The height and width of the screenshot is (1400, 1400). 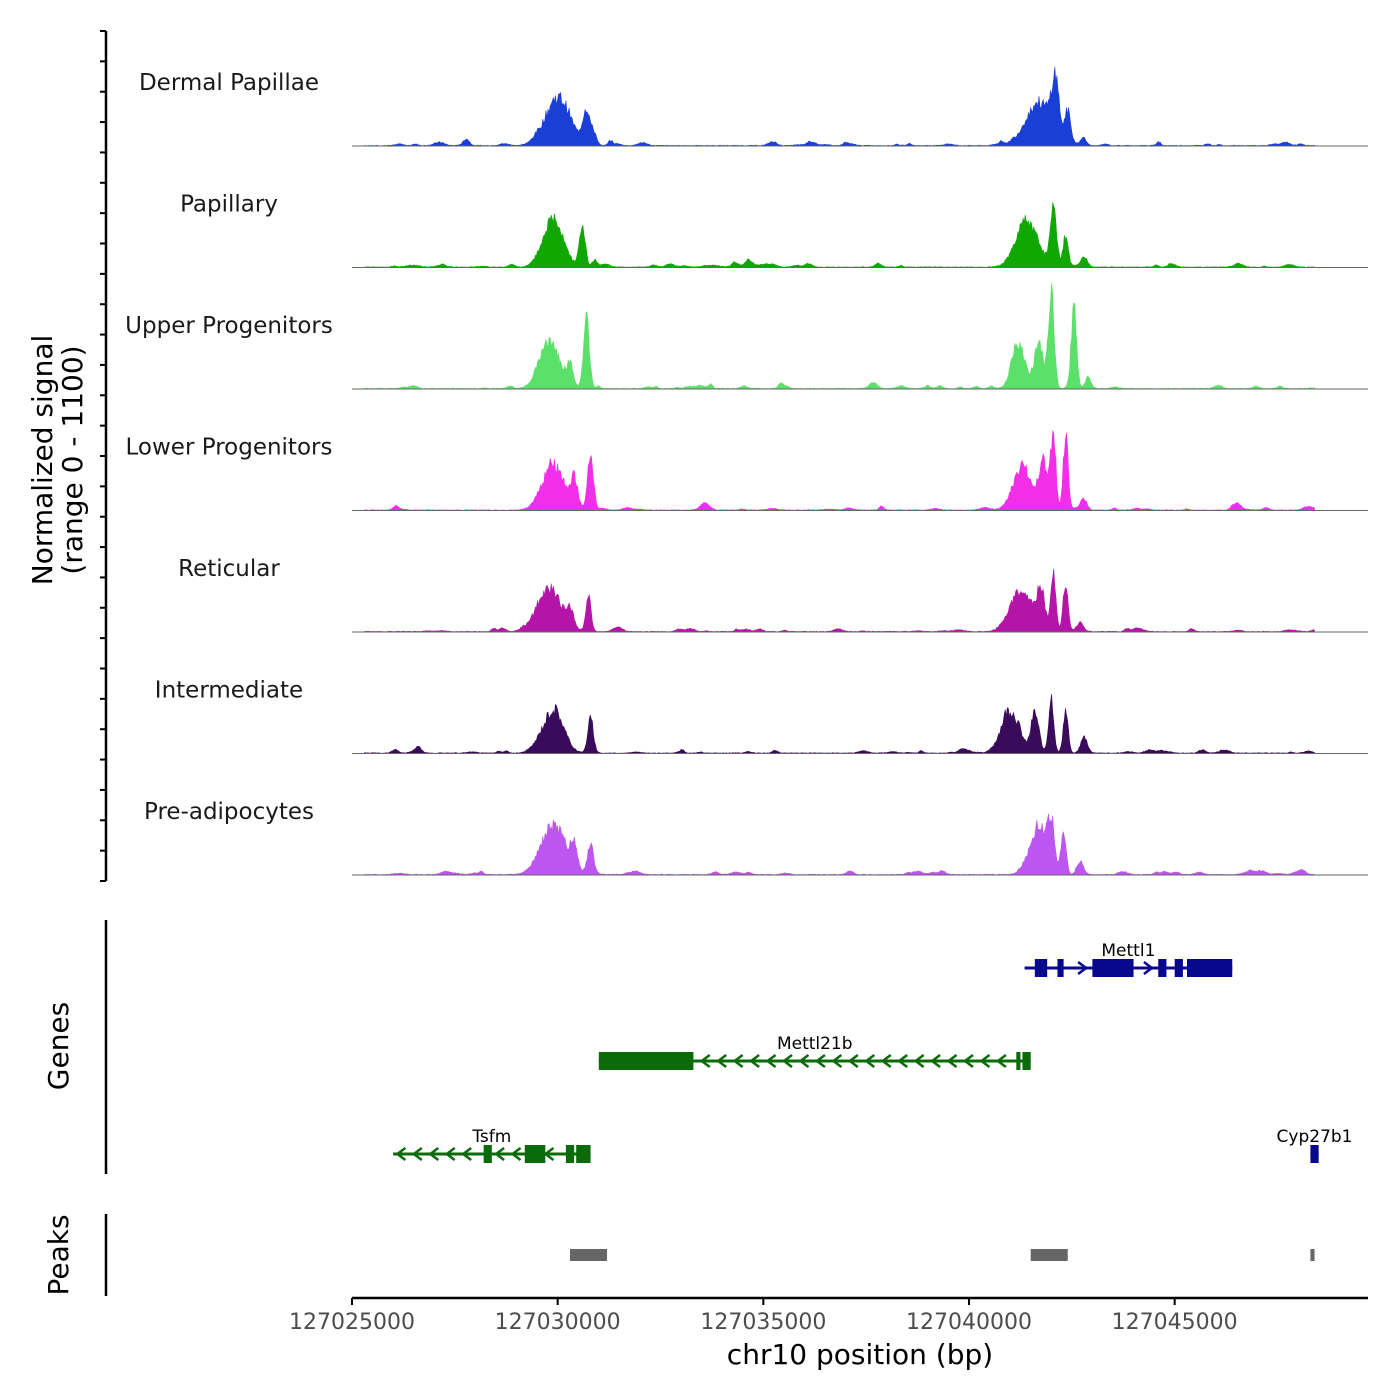 I want to click on gene-label: Mettl1, so click(x=1128, y=951).